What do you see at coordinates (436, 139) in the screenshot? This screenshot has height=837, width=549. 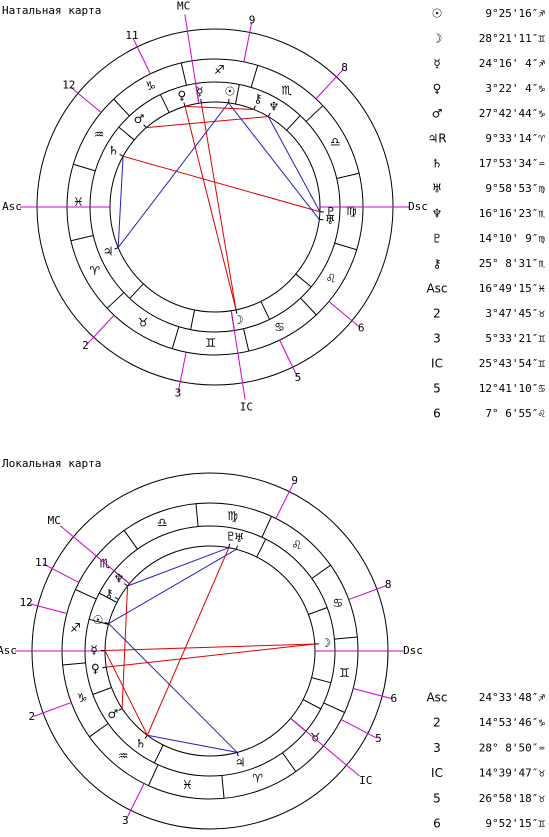 I see `position-symbol: ♃R` at bounding box center [436, 139].